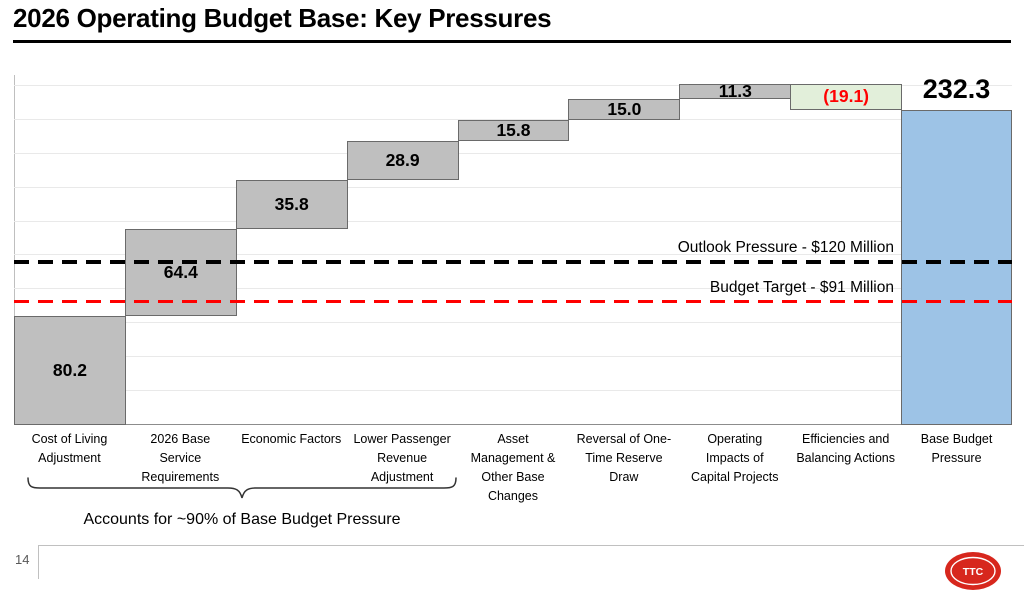 The image size is (1024, 592). I want to click on waterfall-bar-8: (19.1), so click(846, 96).